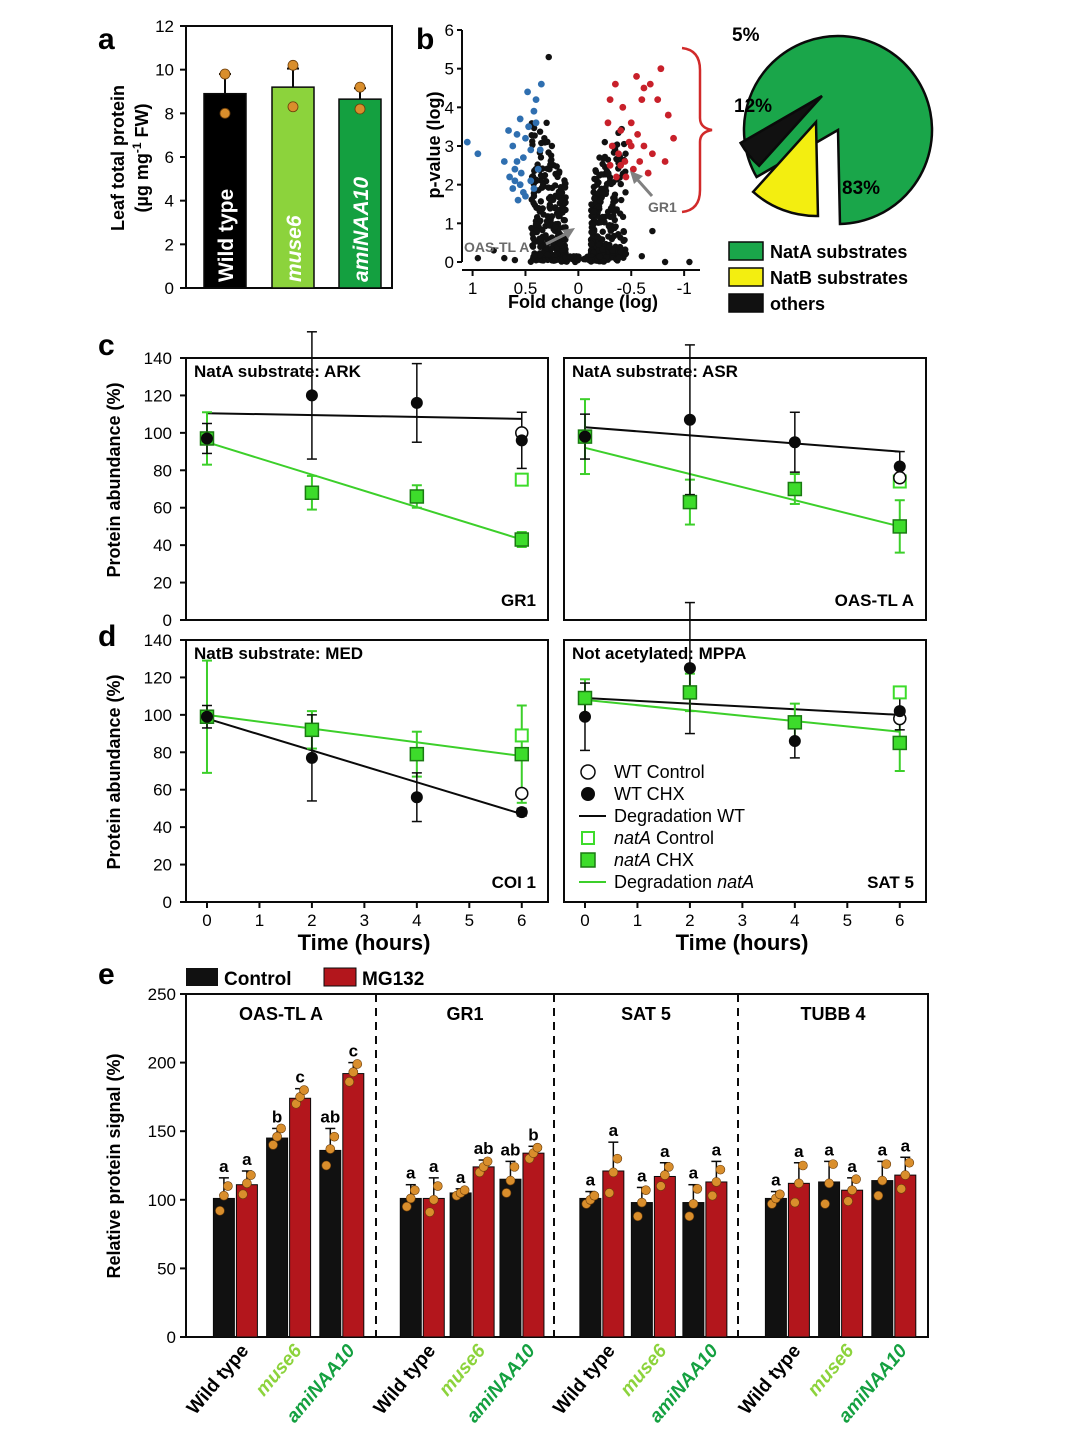 The width and height of the screenshot is (1080, 1455). What do you see at coordinates (162, 470) in the screenshot?
I see `panel-c-ytick-label: 80` at bounding box center [162, 470].